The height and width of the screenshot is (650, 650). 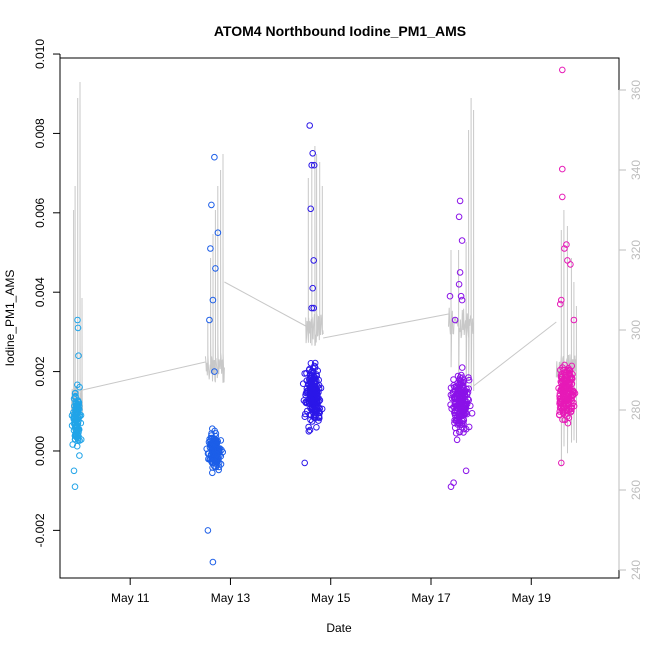 I want to click on secondary-y-tick-label: 360, so click(x=636, y=90).